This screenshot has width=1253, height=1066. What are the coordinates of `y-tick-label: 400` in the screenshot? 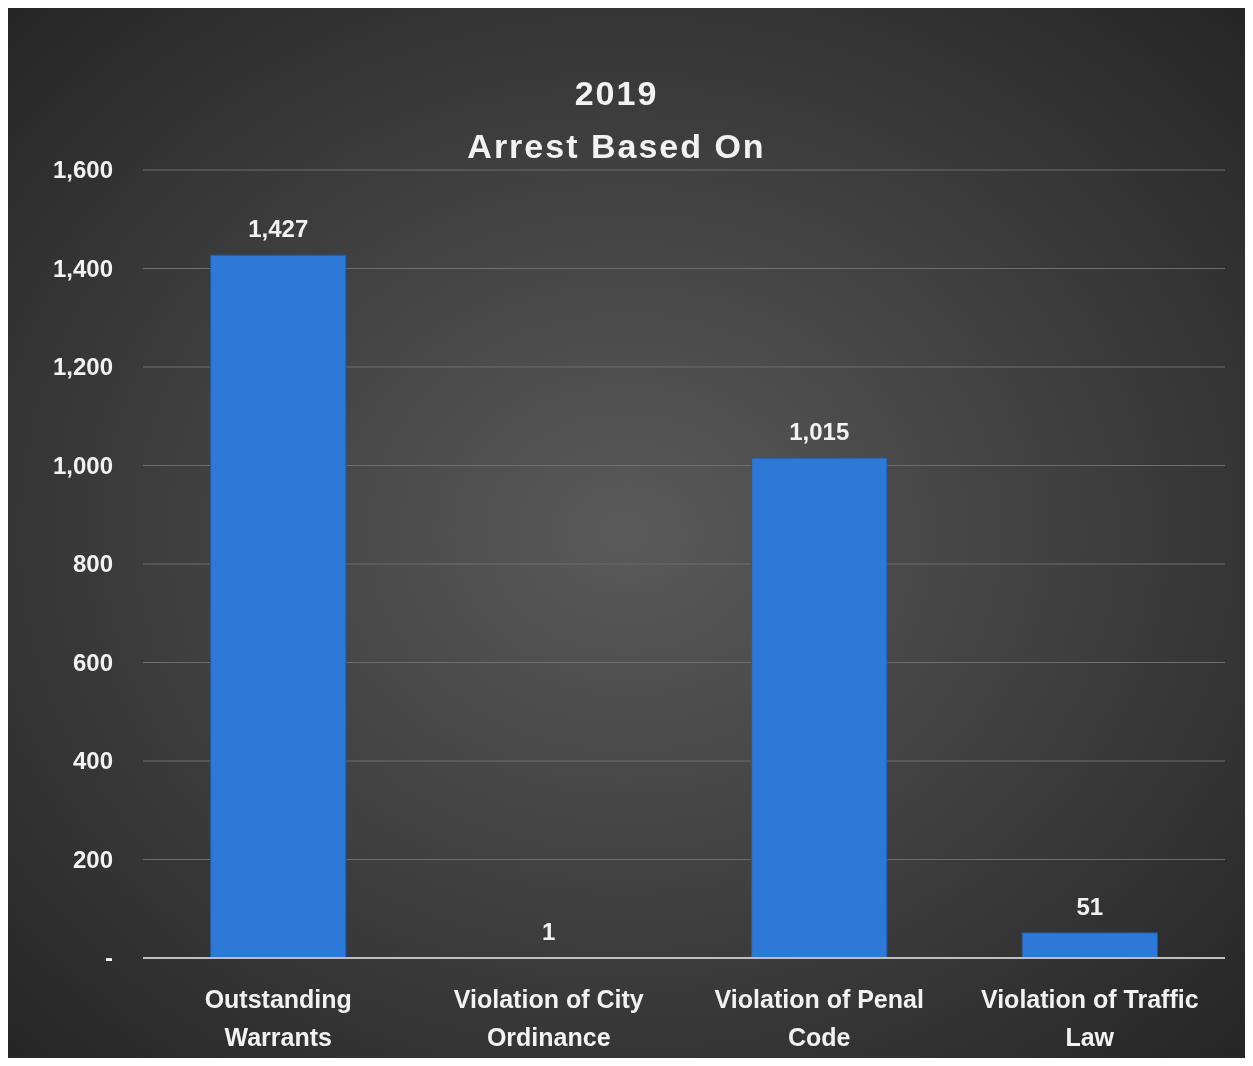 It's located at (92, 761).